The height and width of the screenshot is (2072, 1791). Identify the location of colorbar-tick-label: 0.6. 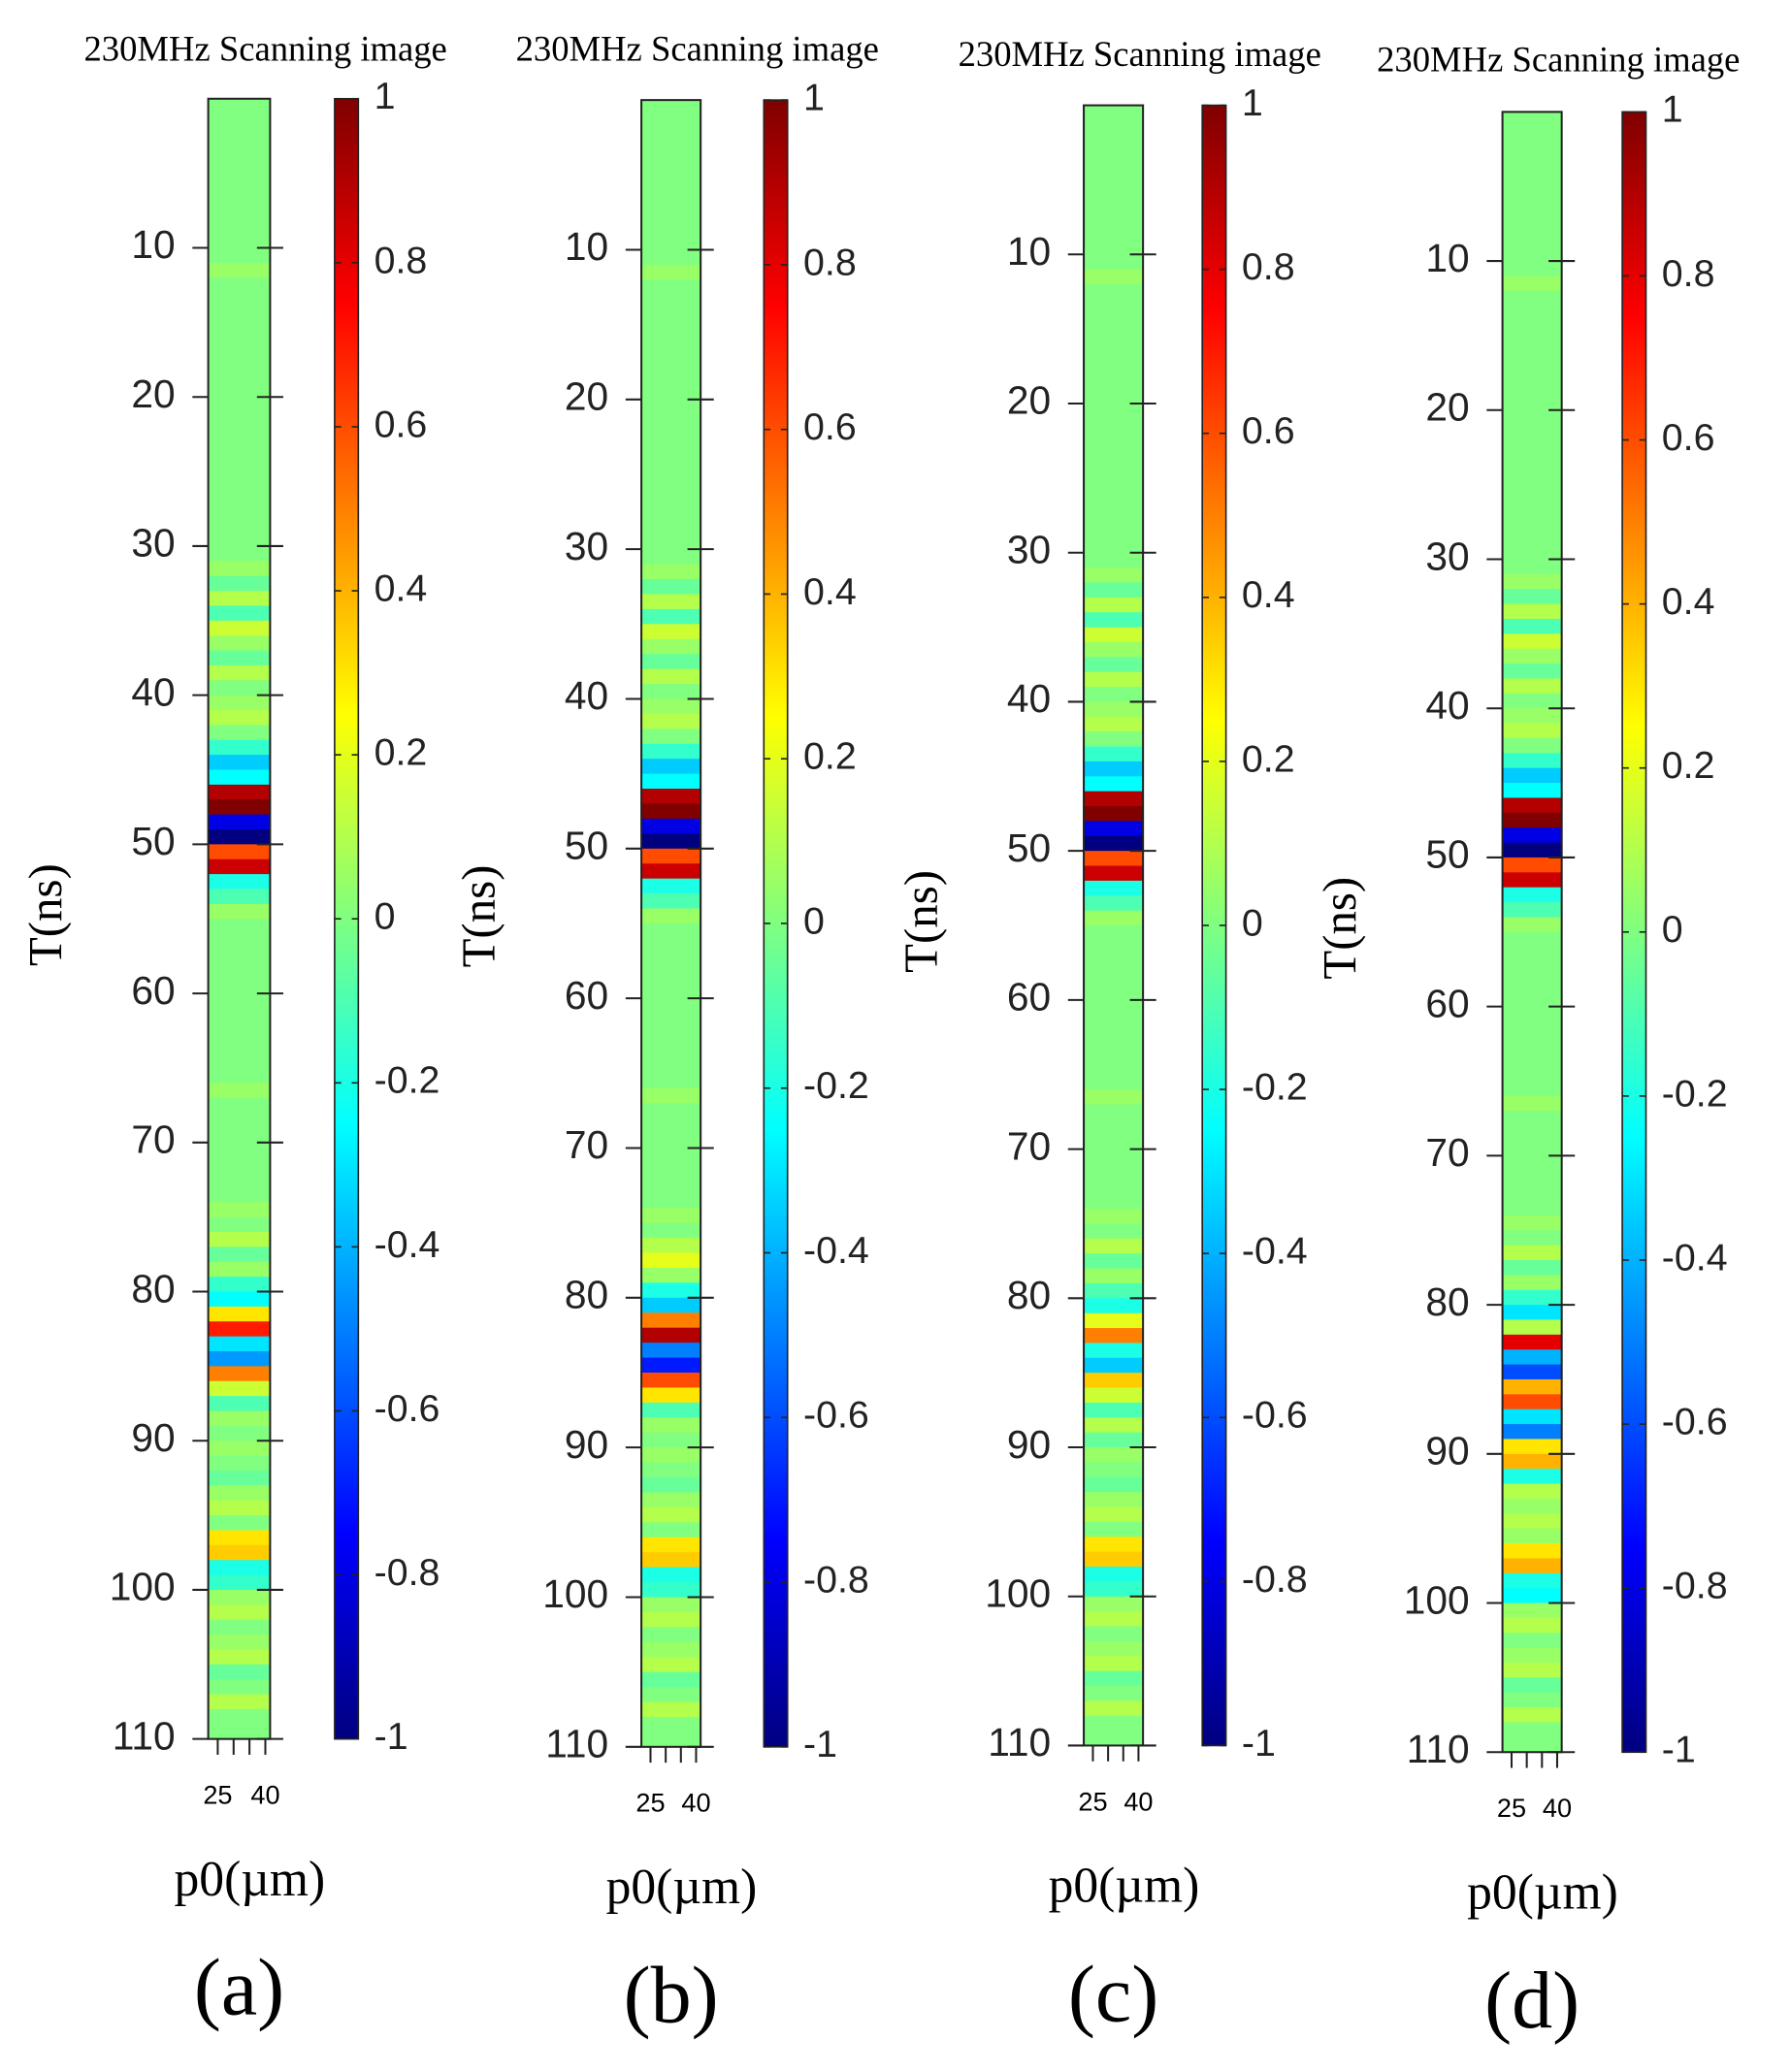
(830, 426).